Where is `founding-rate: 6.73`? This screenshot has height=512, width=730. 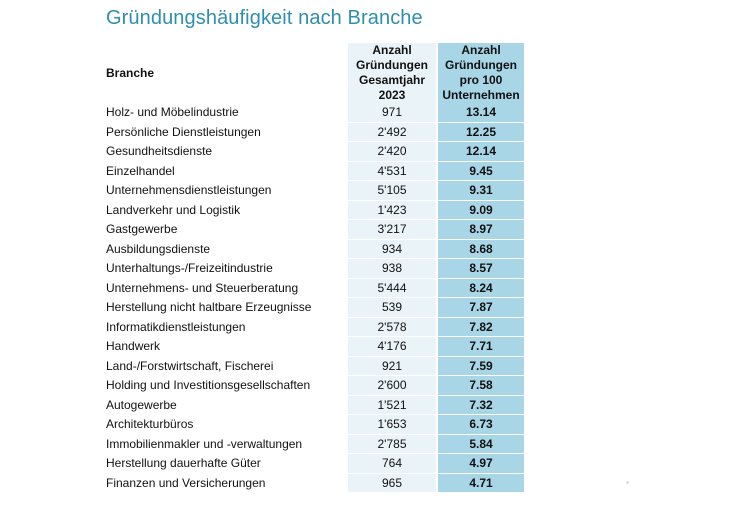
founding-rate: 6.73 is located at coordinates (481, 425).